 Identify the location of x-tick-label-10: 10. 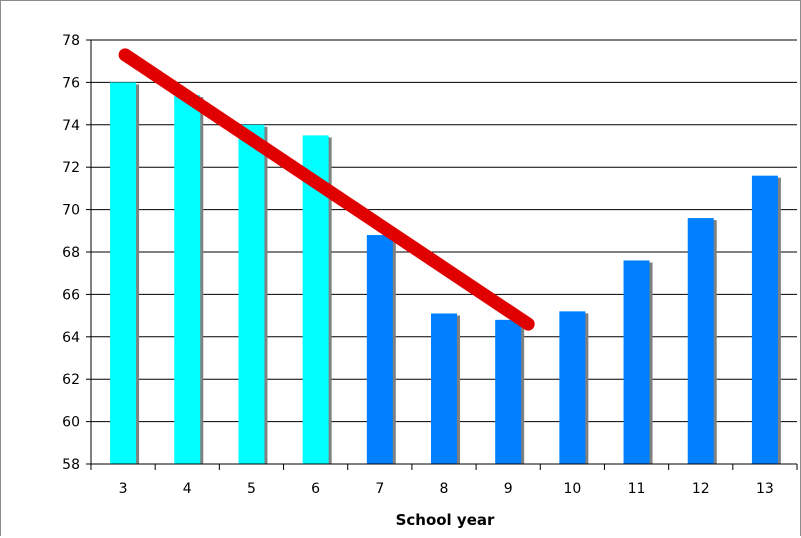
(572, 489).